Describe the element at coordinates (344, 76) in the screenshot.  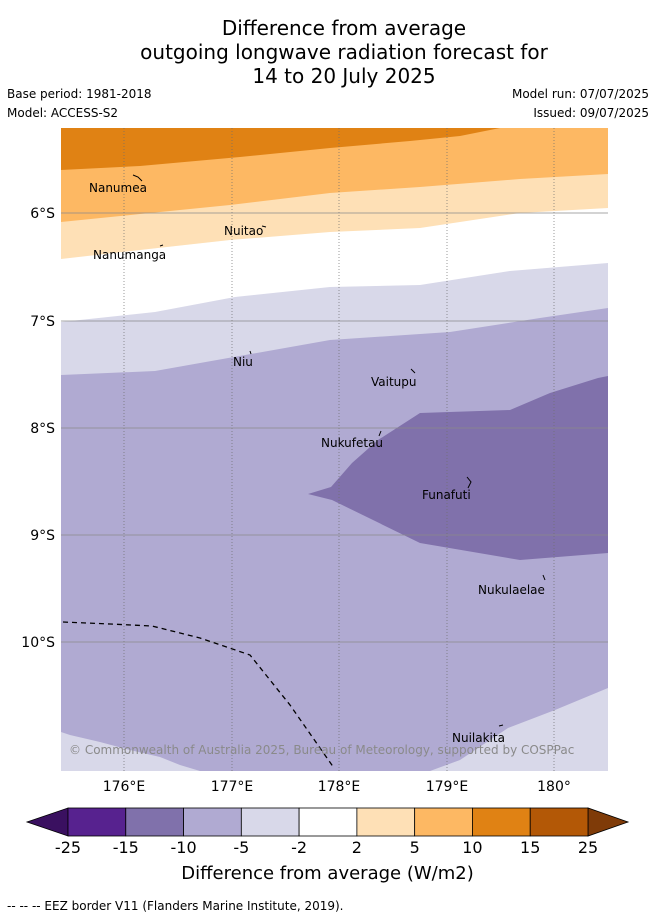
I see `title-line-3: 14 to 20 July 2025` at that location.